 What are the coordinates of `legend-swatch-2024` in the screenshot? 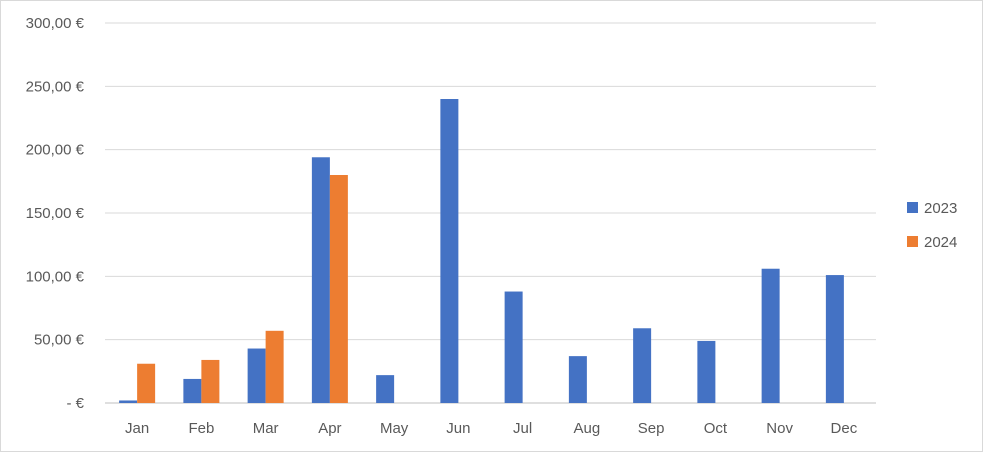 It's located at (912, 241).